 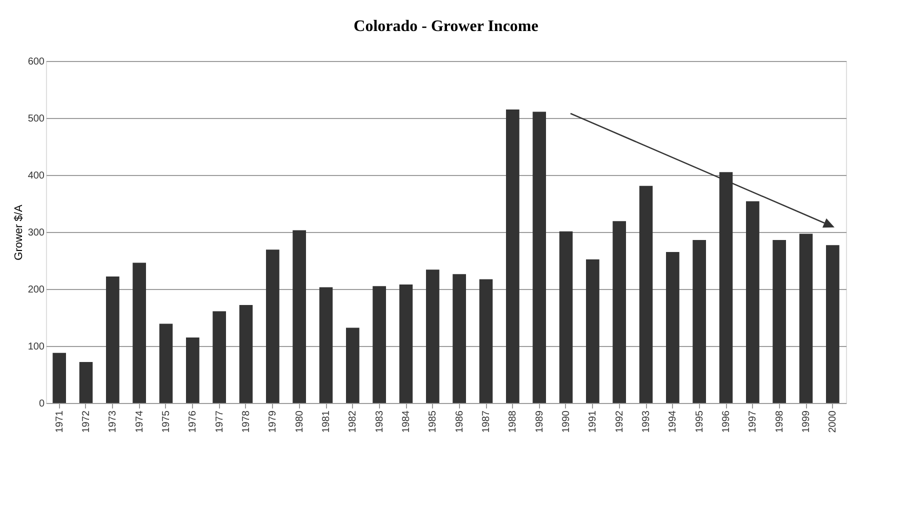 What do you see at coordinates (380, 421) in the screenshot?
I see `x-tick-label: 1983` at bounding box center [380, 421].